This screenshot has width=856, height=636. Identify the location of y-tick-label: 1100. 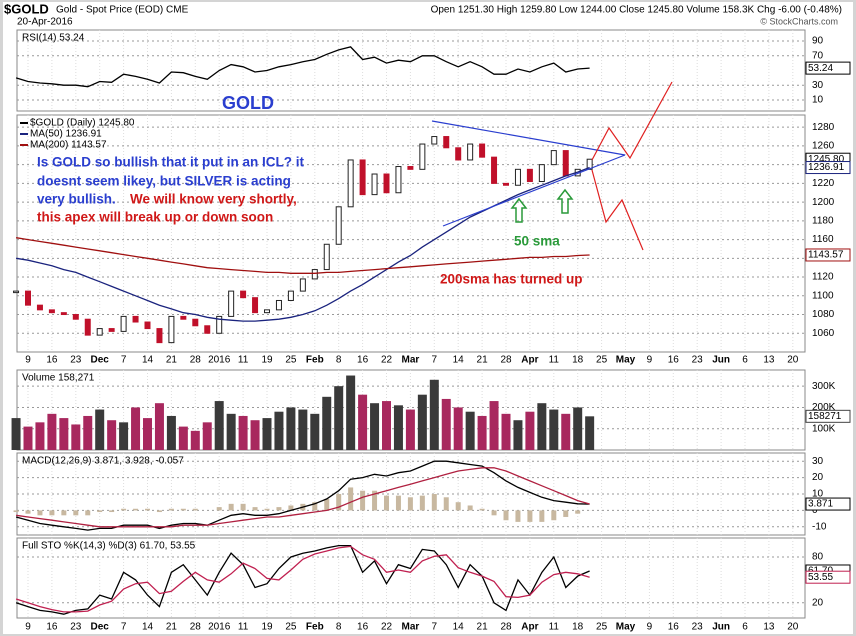
(823, 295).